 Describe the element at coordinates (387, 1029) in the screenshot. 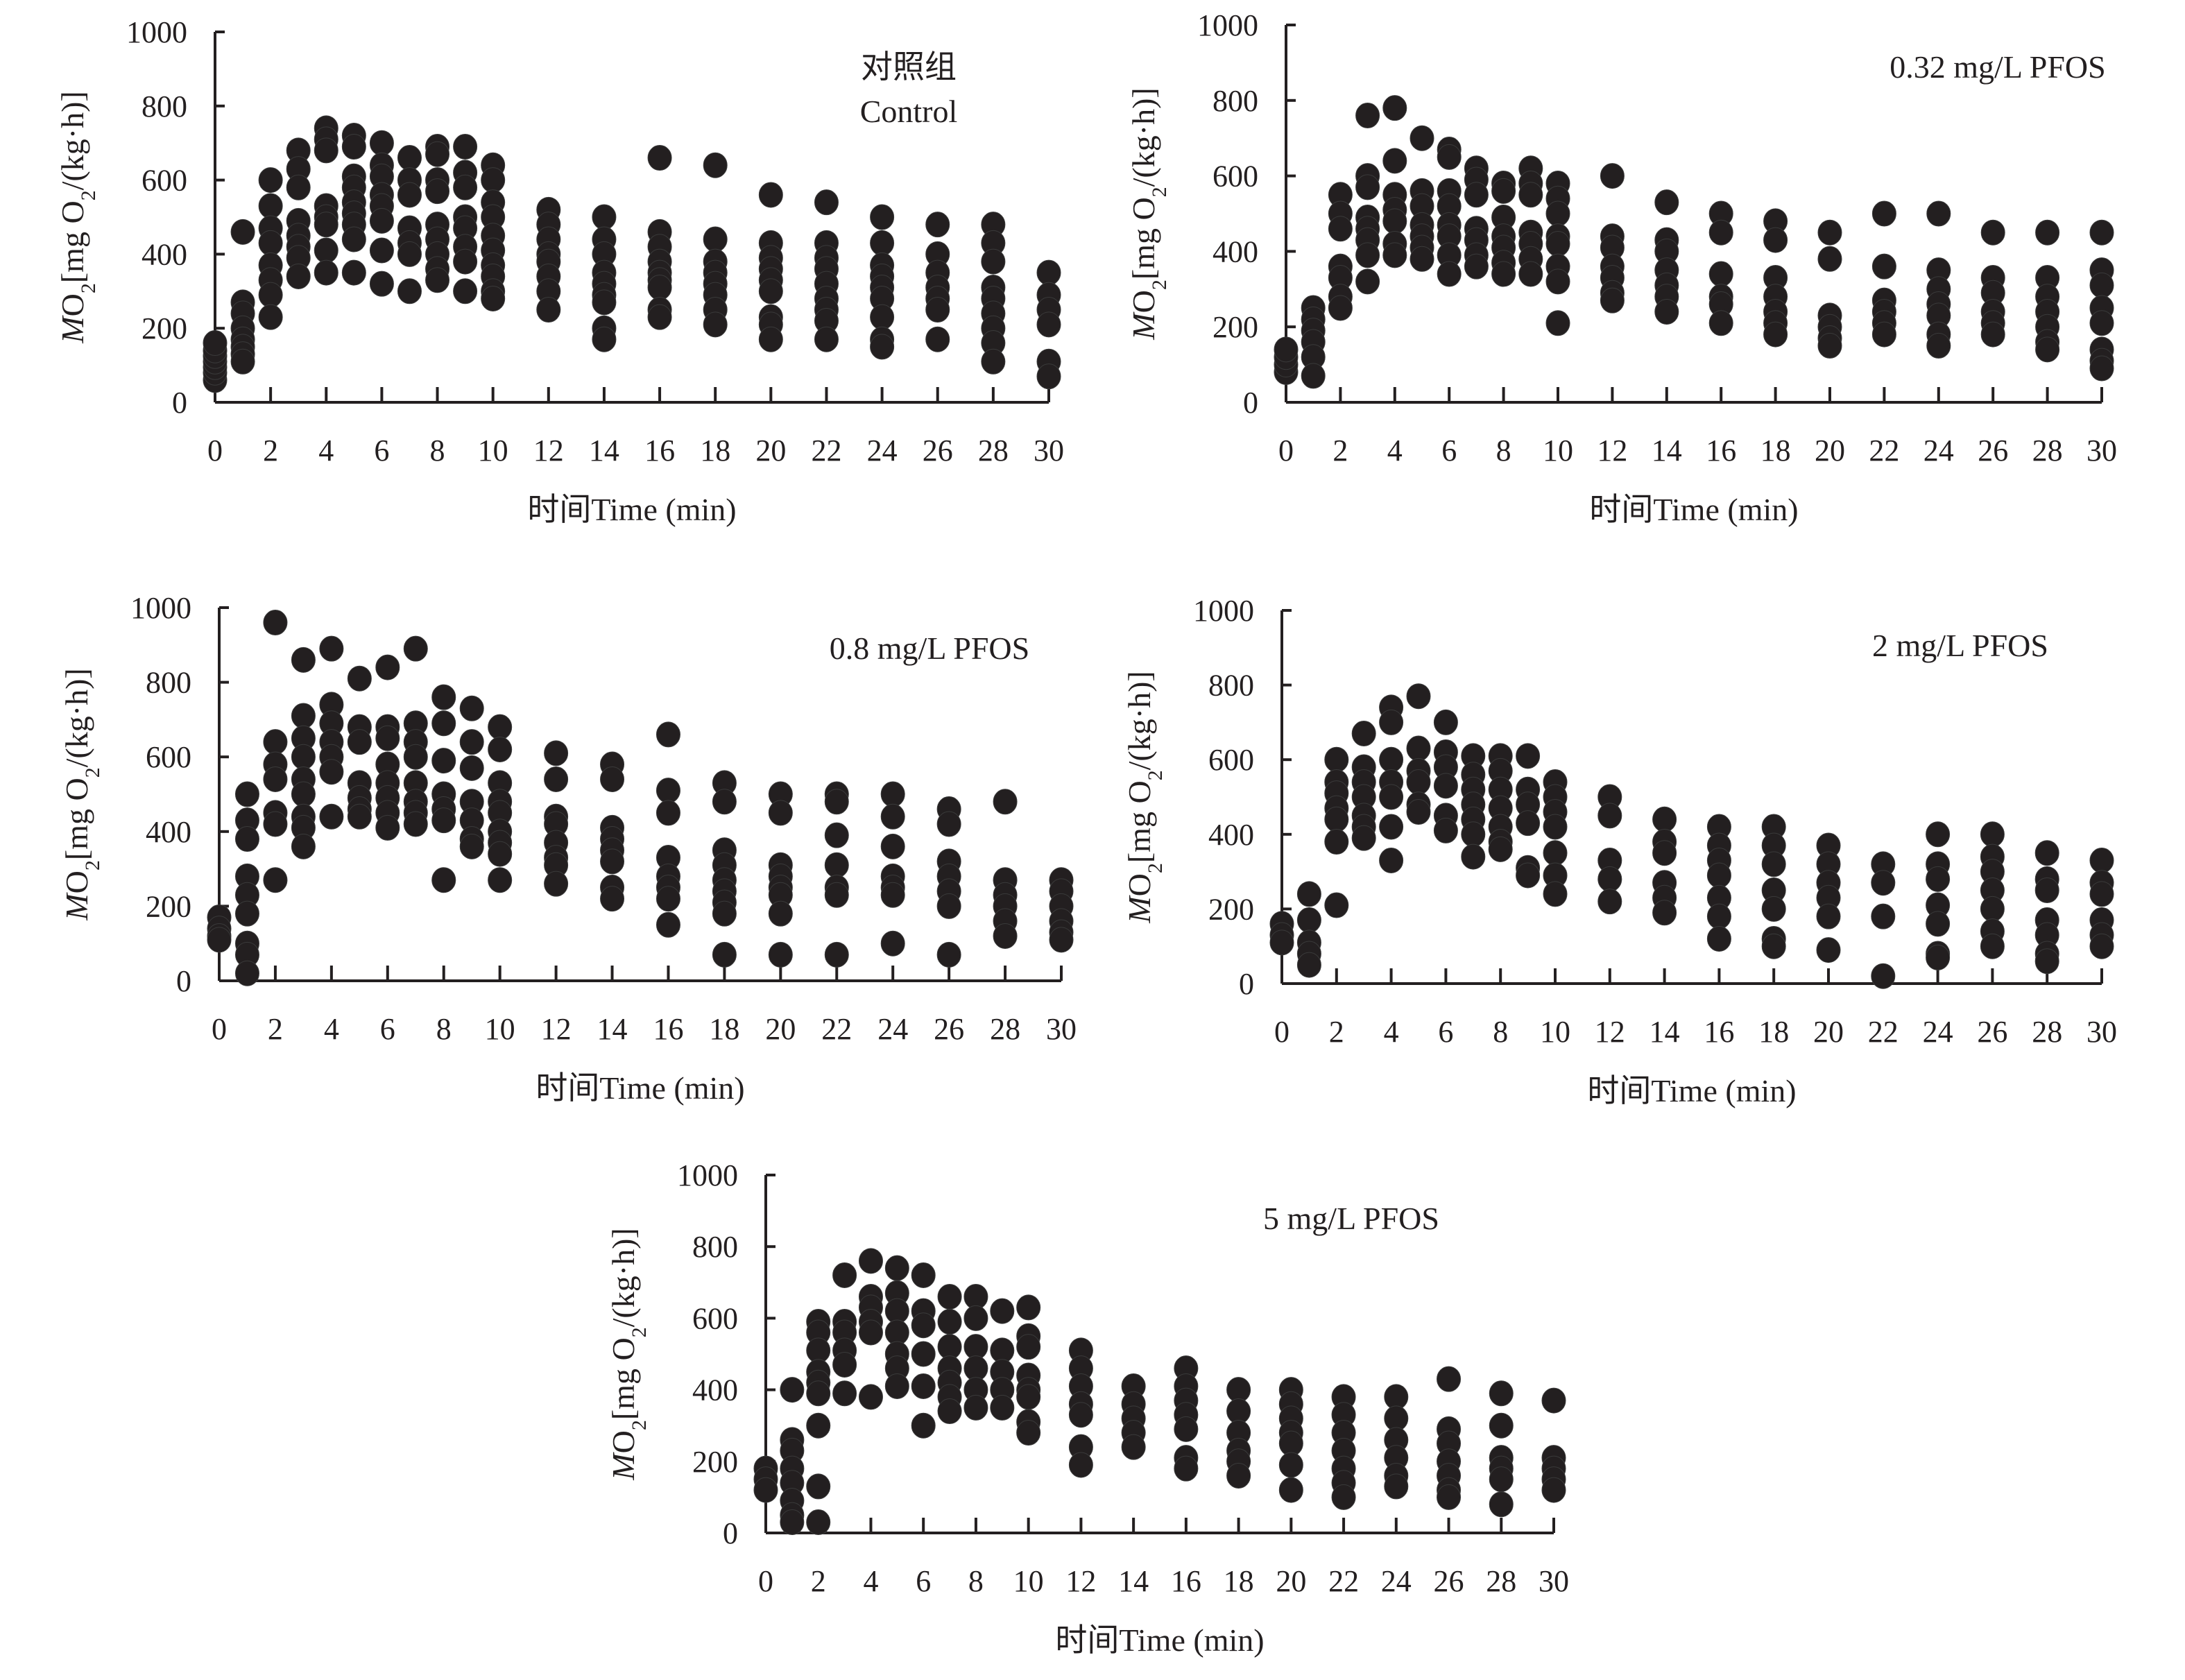

I see `x-tick-label: 6` at that location.